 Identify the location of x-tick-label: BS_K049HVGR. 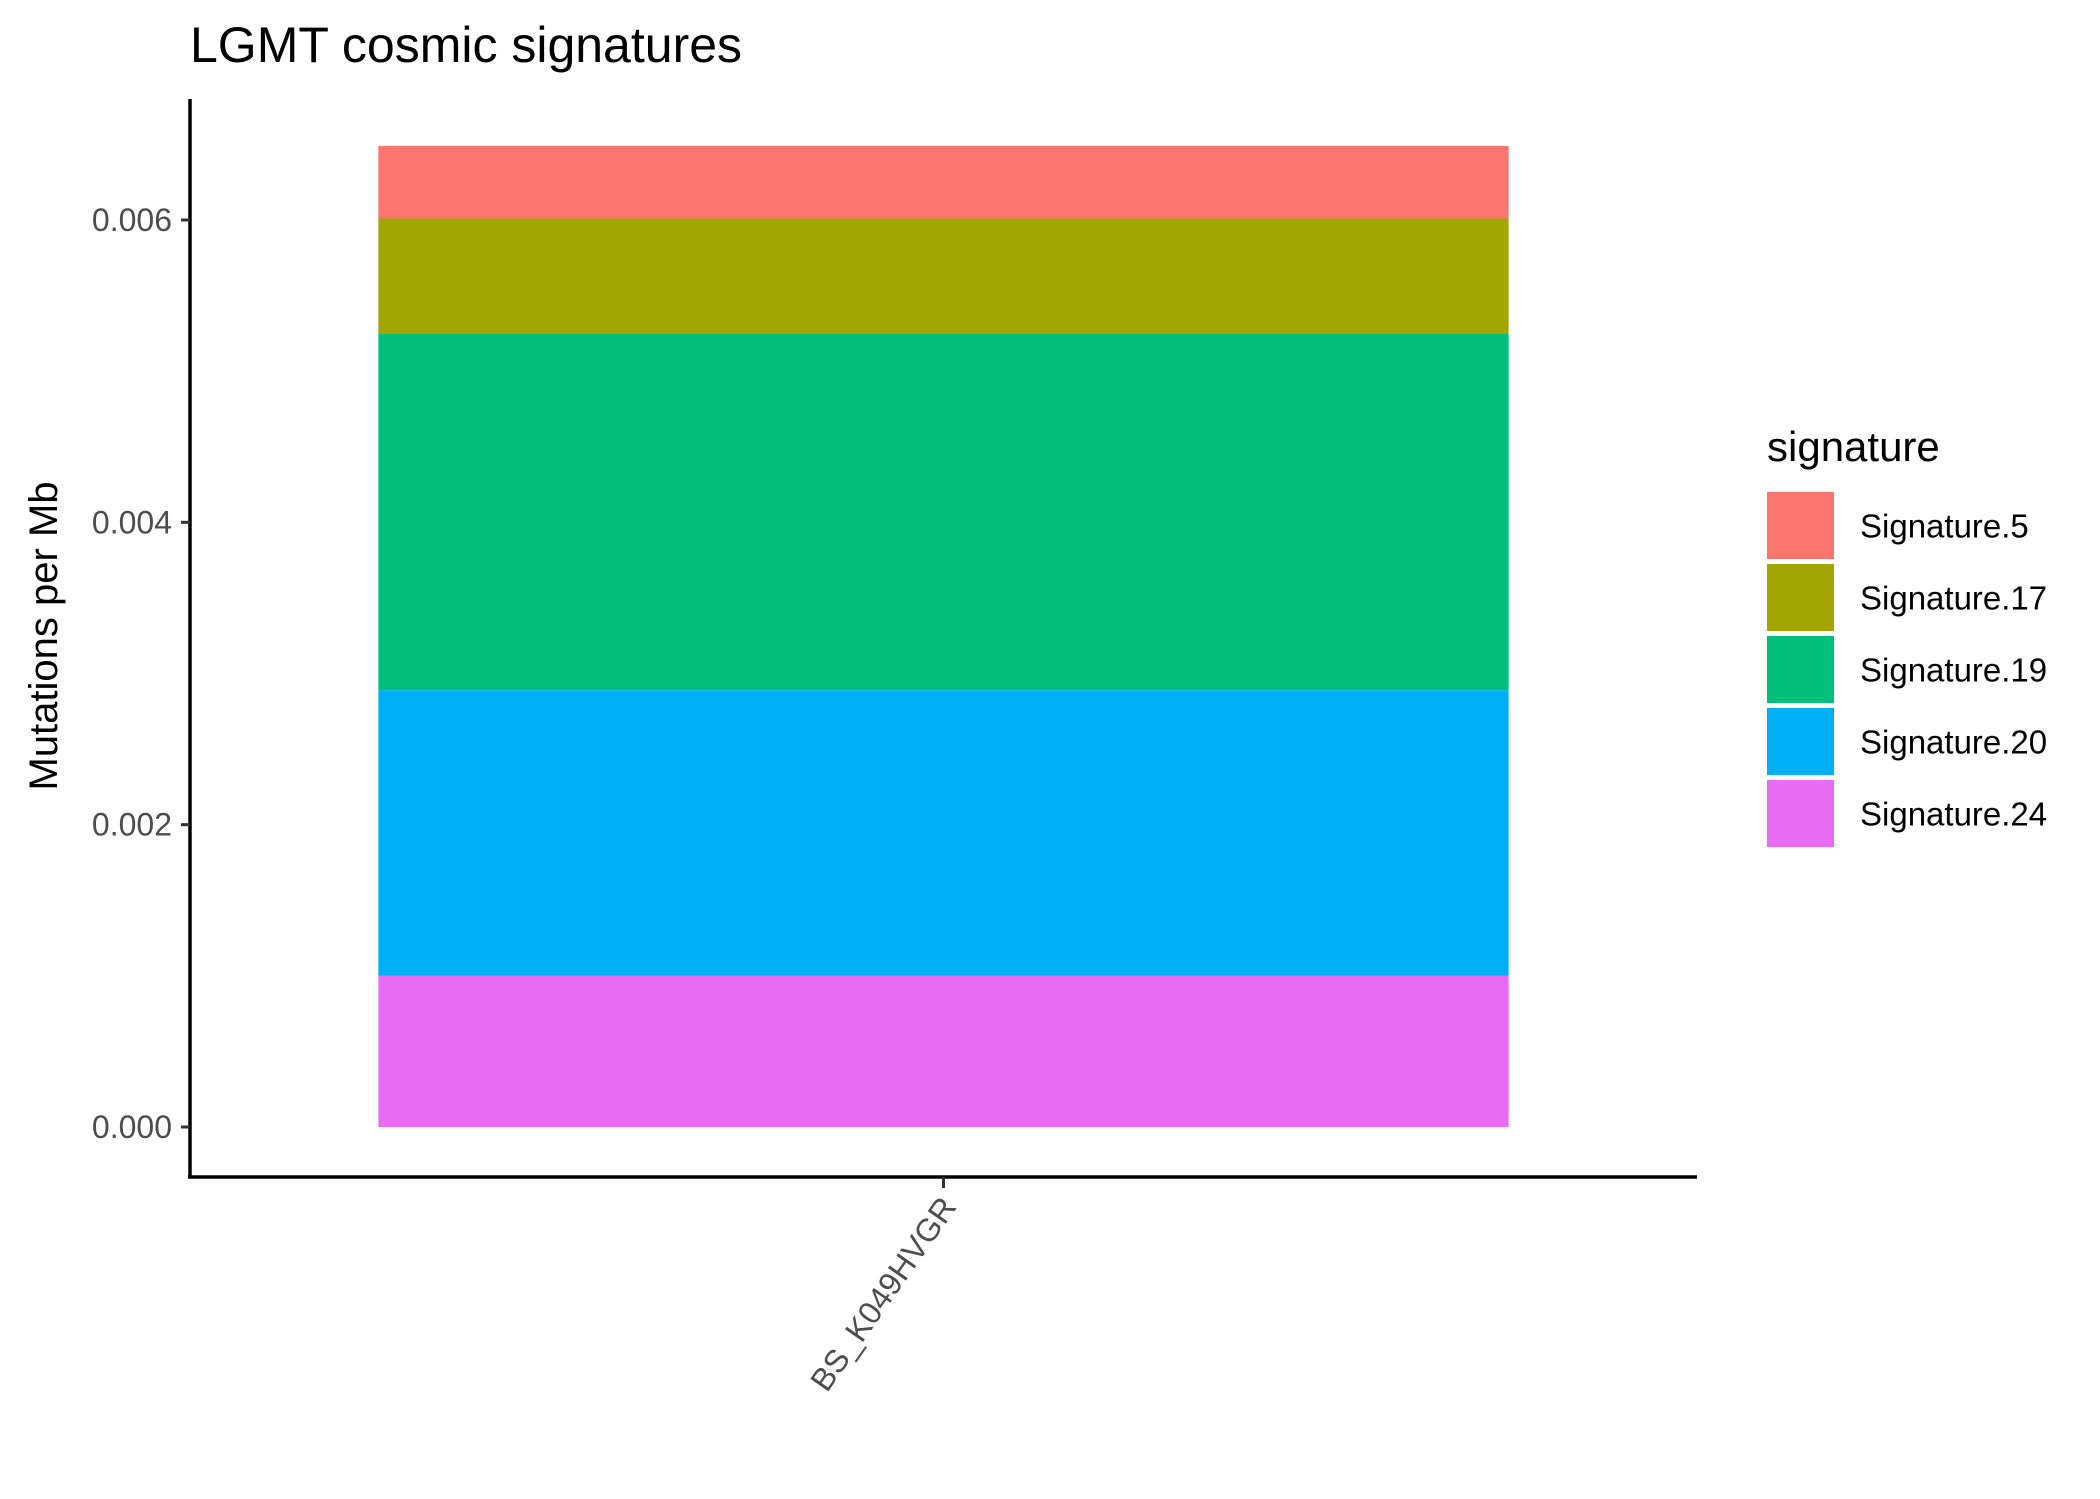
(883, 1293).